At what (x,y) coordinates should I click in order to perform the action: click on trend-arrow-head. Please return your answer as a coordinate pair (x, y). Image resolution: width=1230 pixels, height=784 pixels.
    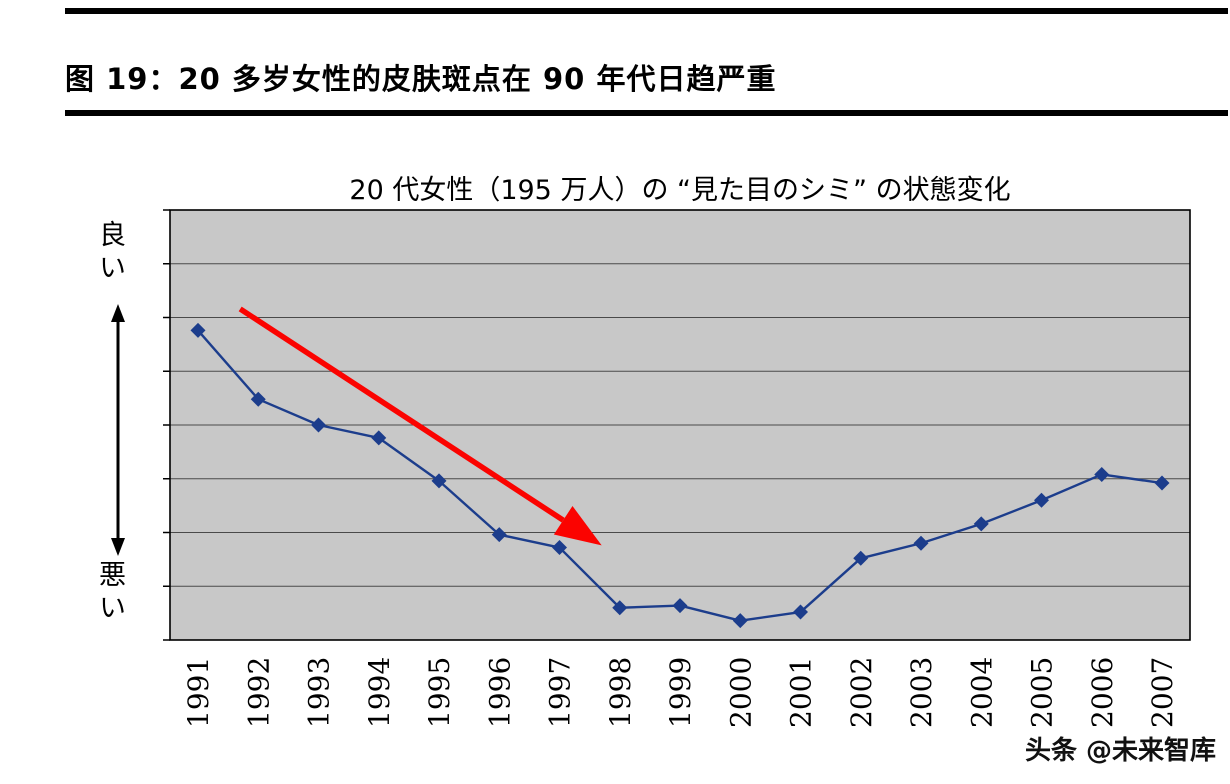
    Looking at the image, I should click on (577, 525).